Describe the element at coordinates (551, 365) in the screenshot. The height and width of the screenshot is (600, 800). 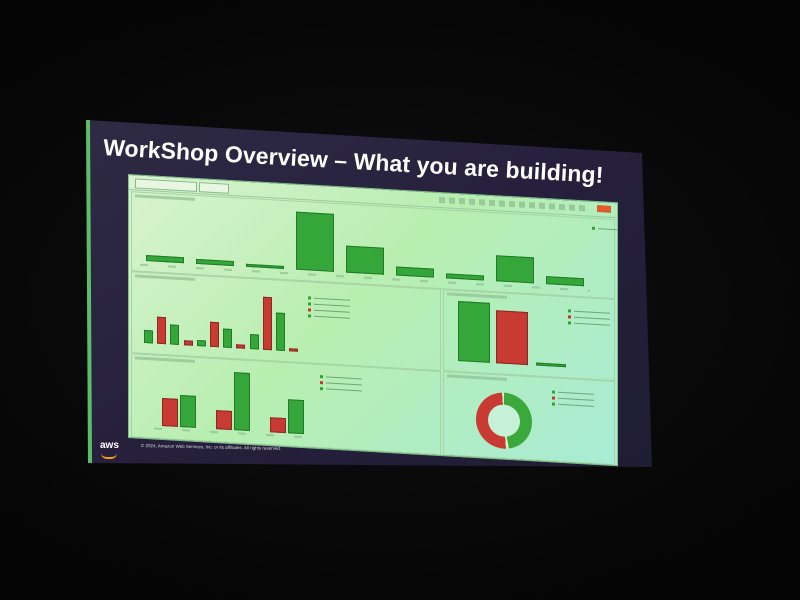
I see `comparison-bar-small` at that location.